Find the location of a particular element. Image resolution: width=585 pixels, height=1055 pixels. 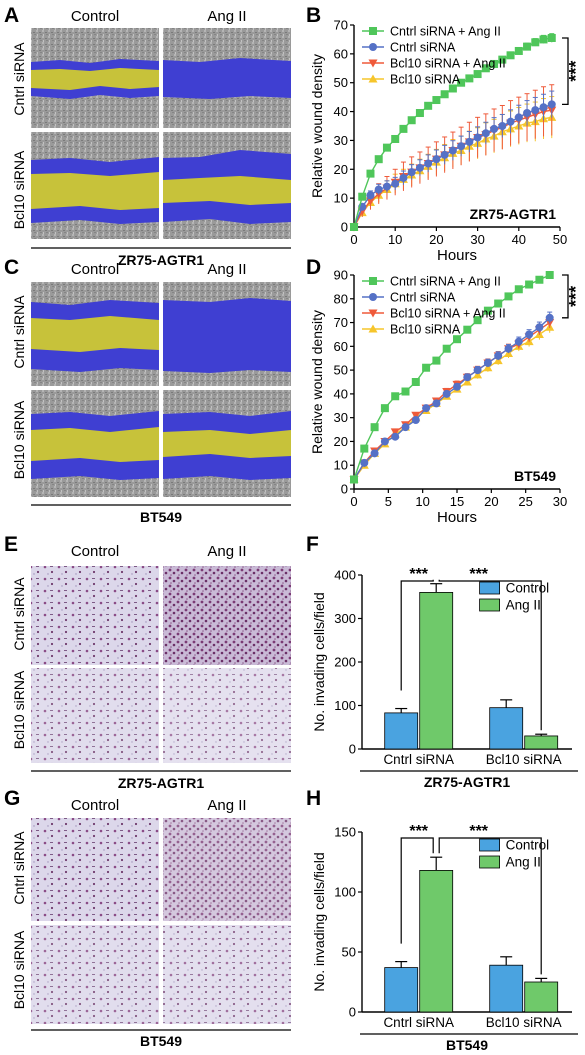

chart-h-ytick-label-2: 100 is located at coordinates (345, 892).